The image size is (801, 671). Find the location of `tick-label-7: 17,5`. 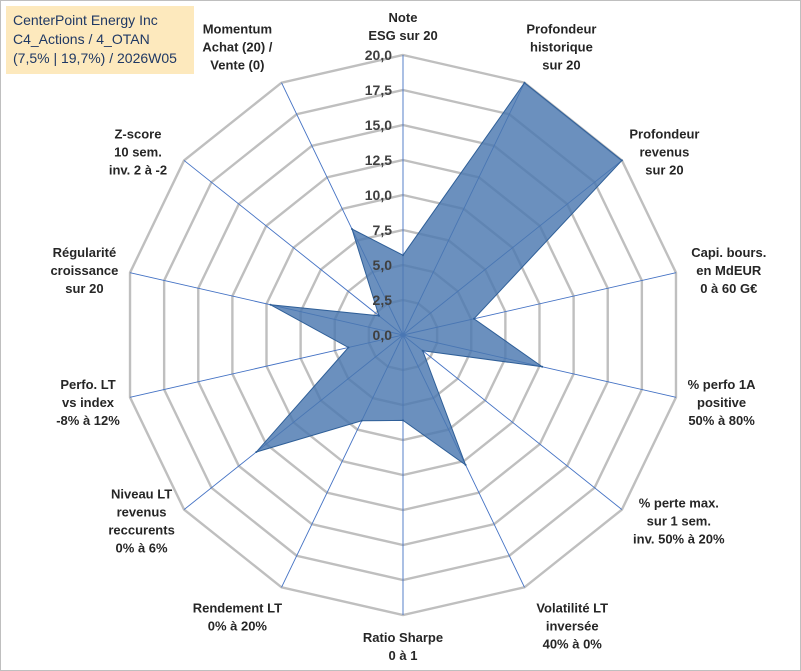

tick-label-7: 17,5 is located at coordinates (378, 90).